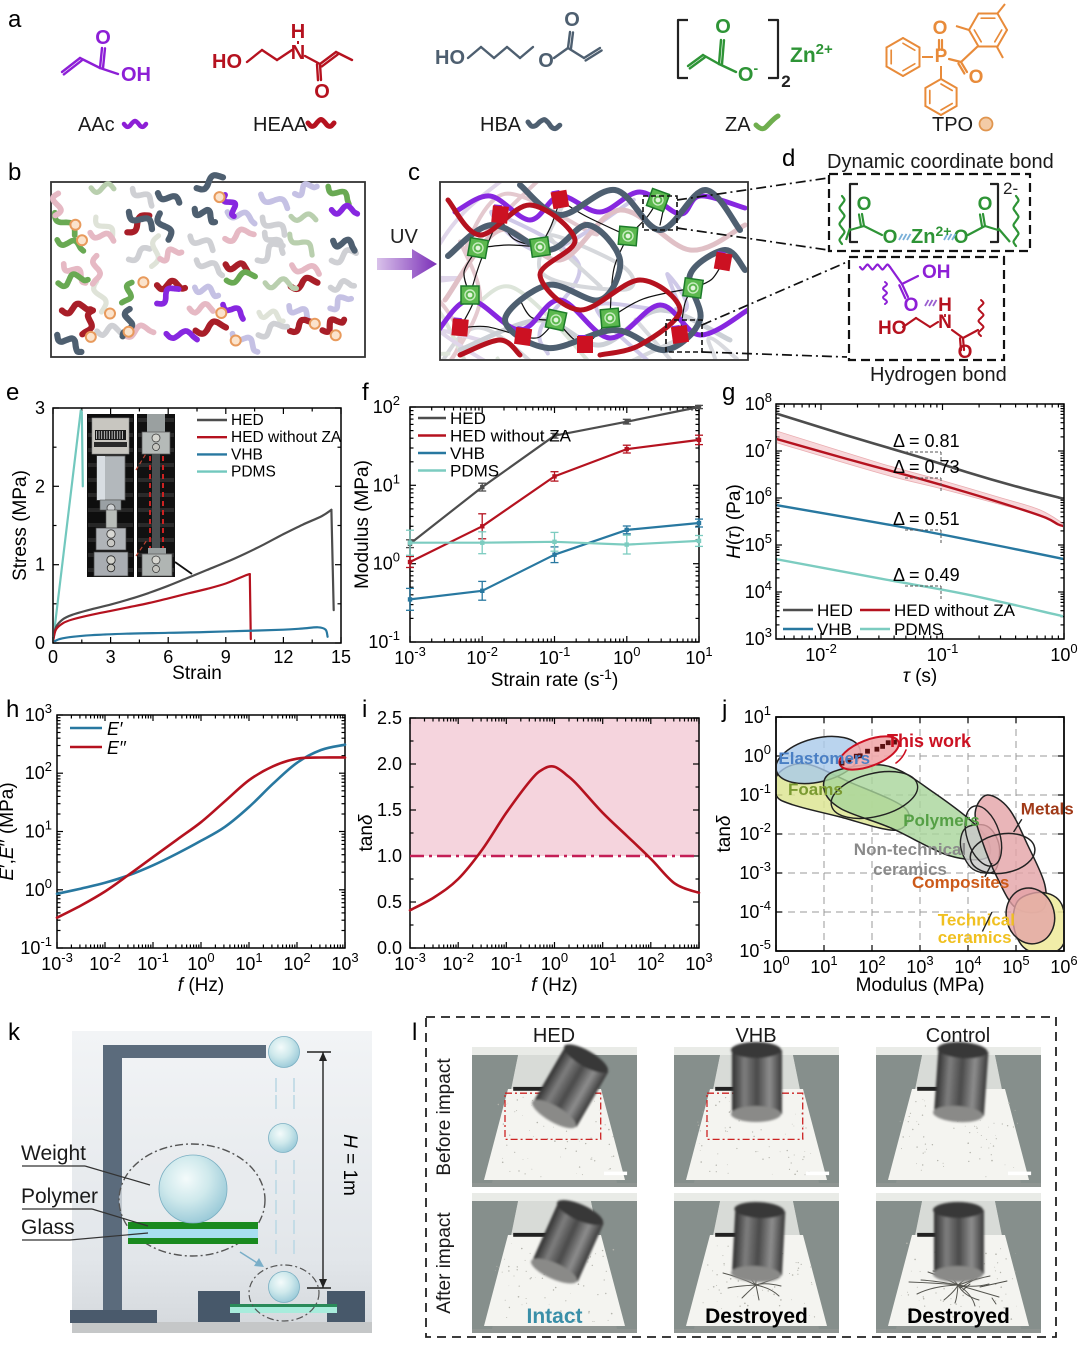 This screenshot has height=1350, width=1080. Describe the element at coordinates (96, 125) in the screenshot. I see `svg-text: AAc` at that location.